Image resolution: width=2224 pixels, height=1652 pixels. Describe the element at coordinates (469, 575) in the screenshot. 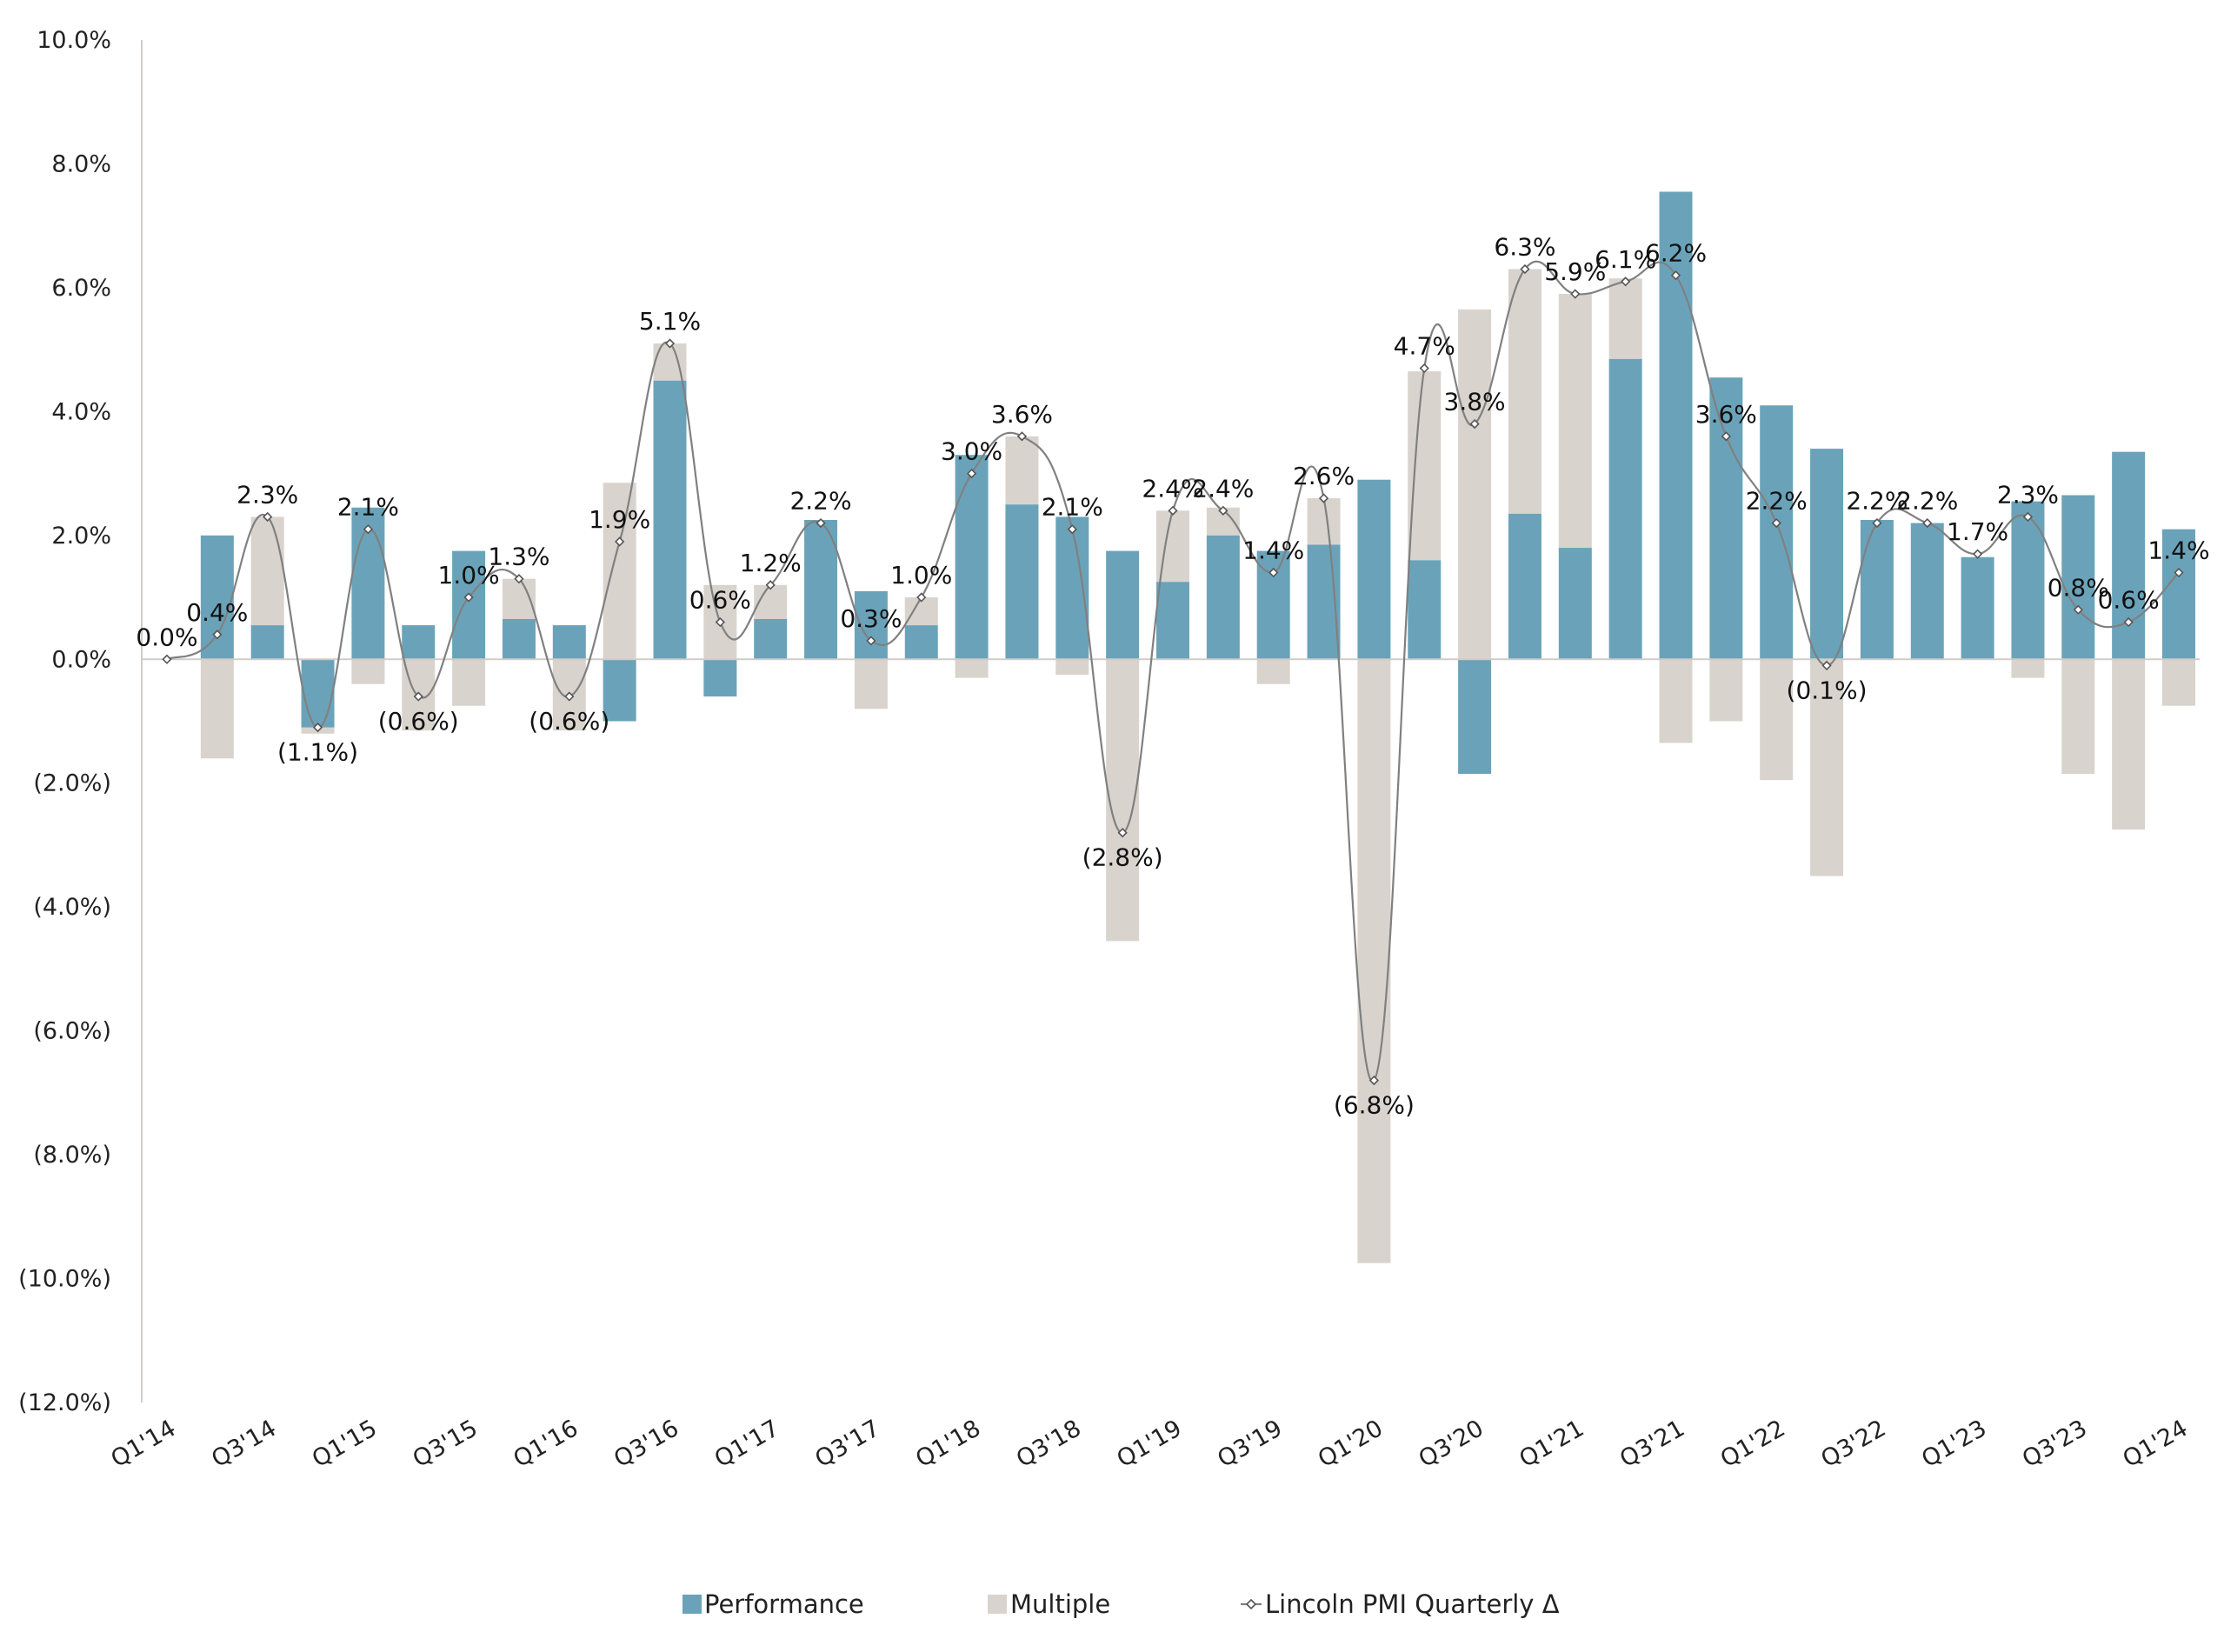

I see `pmi-data-label: 1.0%` at that location.